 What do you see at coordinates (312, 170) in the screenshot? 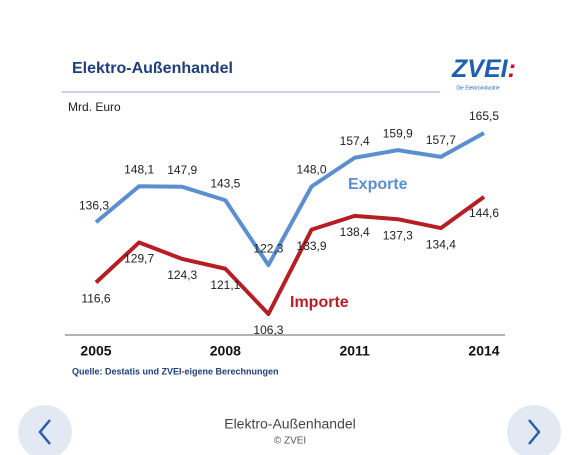
I see `value-label: 148,0` at bounding box center [312, 170].